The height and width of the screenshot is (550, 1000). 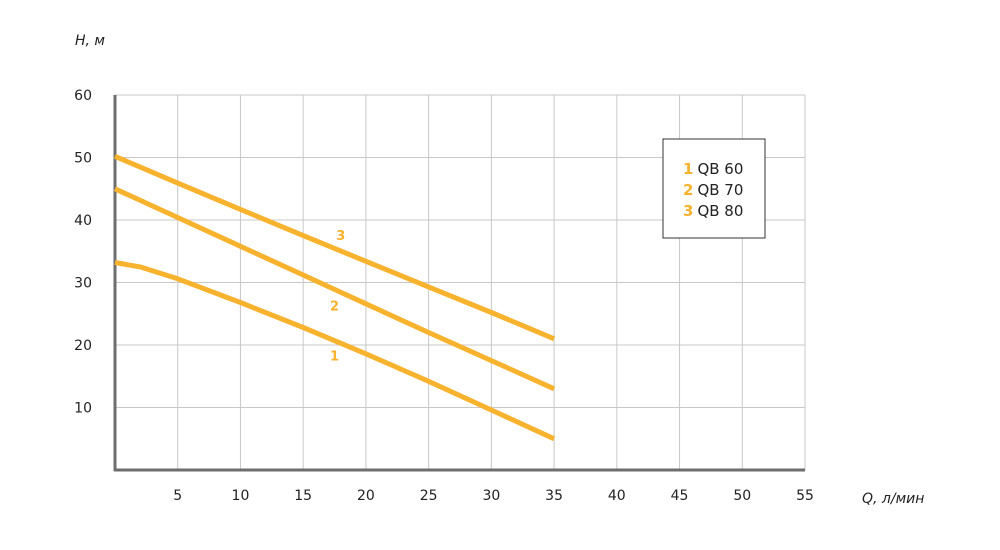 What do you see at coordinates (83, 346) in the screenshot?
I see `y-tick-label: 20` at bounding box center [83, 346].